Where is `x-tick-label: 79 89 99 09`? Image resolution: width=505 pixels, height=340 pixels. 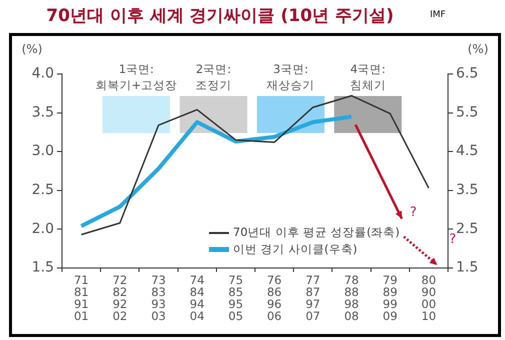
x-tick-label: 79 89 99 09 is located at coordinates (390, 298).